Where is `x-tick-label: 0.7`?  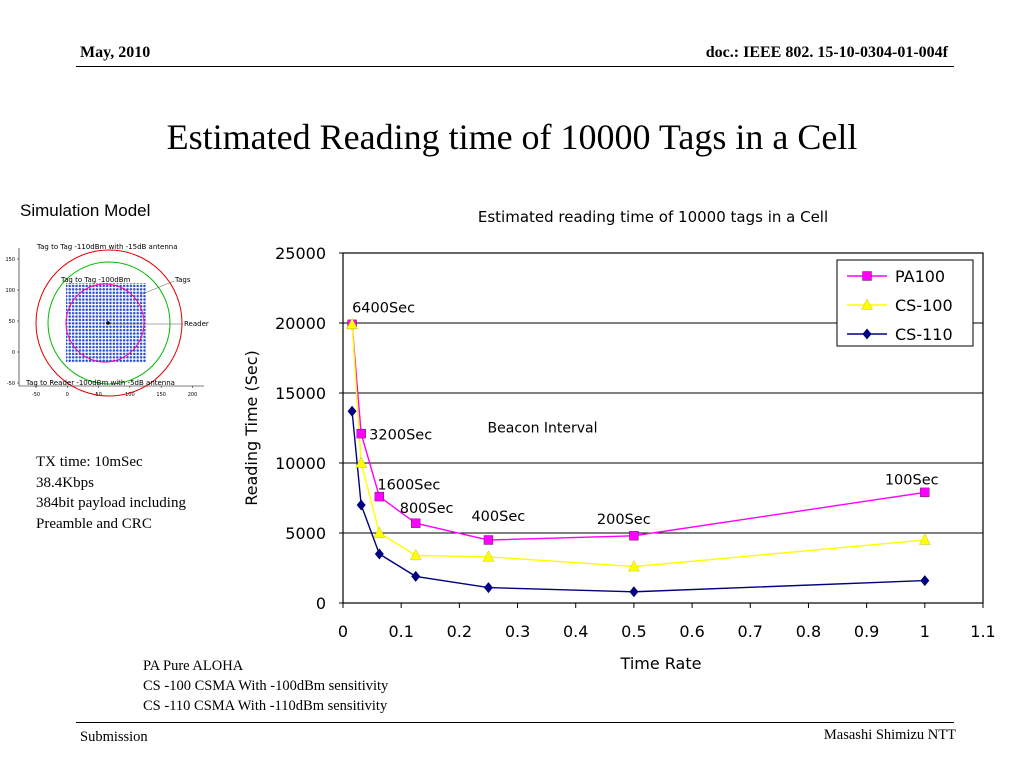 x-tick-label: 0.7 is located at coordinates (750, 631).